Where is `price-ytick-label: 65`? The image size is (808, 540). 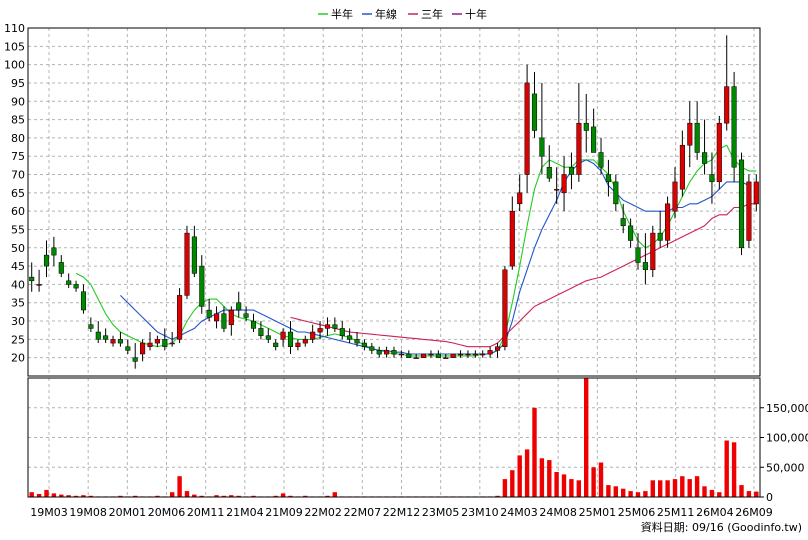 price-ytick-label: 65 is located at coordinates (18, 193).